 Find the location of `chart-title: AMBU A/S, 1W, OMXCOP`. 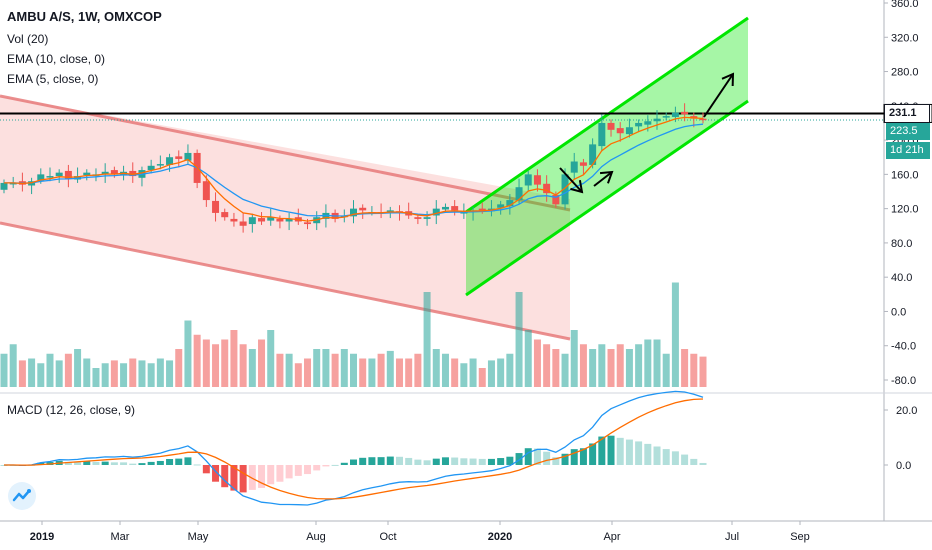

chart-title: AMBU A/S, 1W, OMXCOP is located at coordinates (84, 16).